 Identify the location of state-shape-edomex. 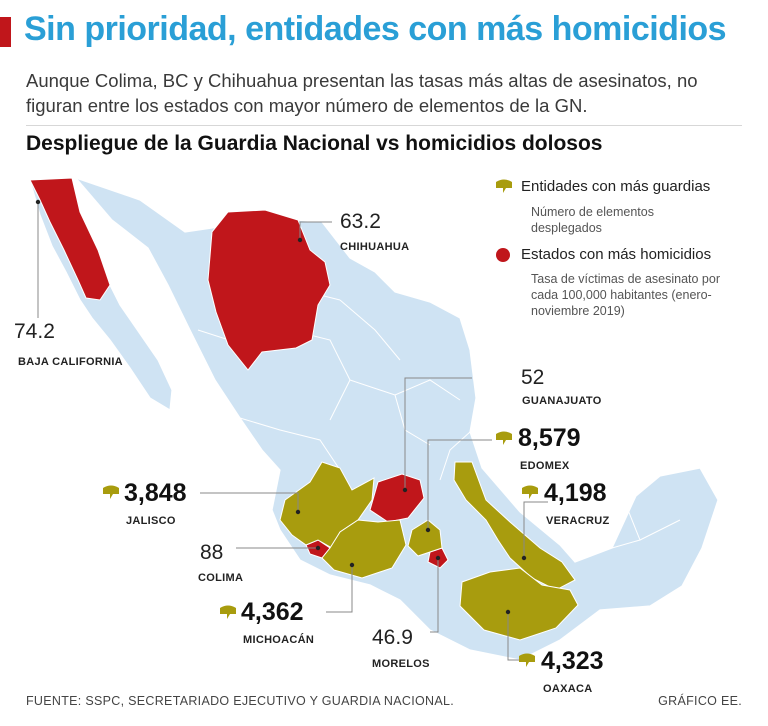
(425, 538).